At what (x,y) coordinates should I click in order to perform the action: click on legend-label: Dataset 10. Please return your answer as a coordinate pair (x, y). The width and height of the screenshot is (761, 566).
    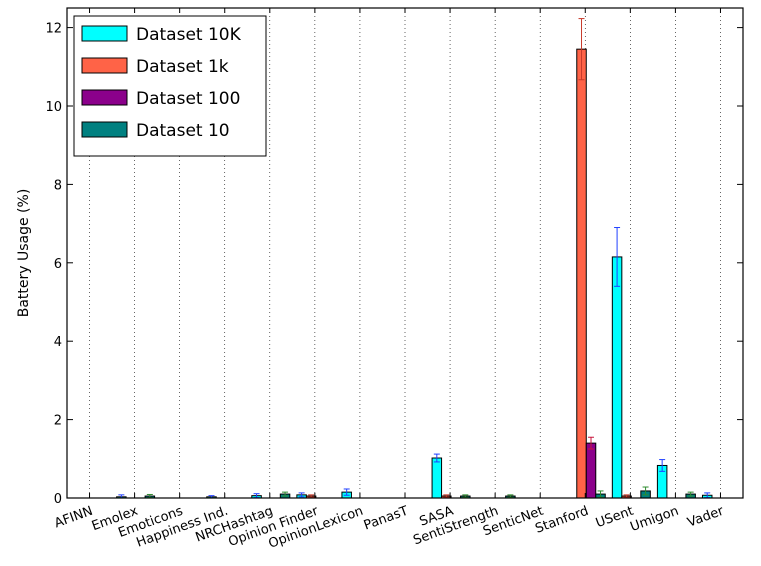
    Looking at the image, I should click on (183, 131).